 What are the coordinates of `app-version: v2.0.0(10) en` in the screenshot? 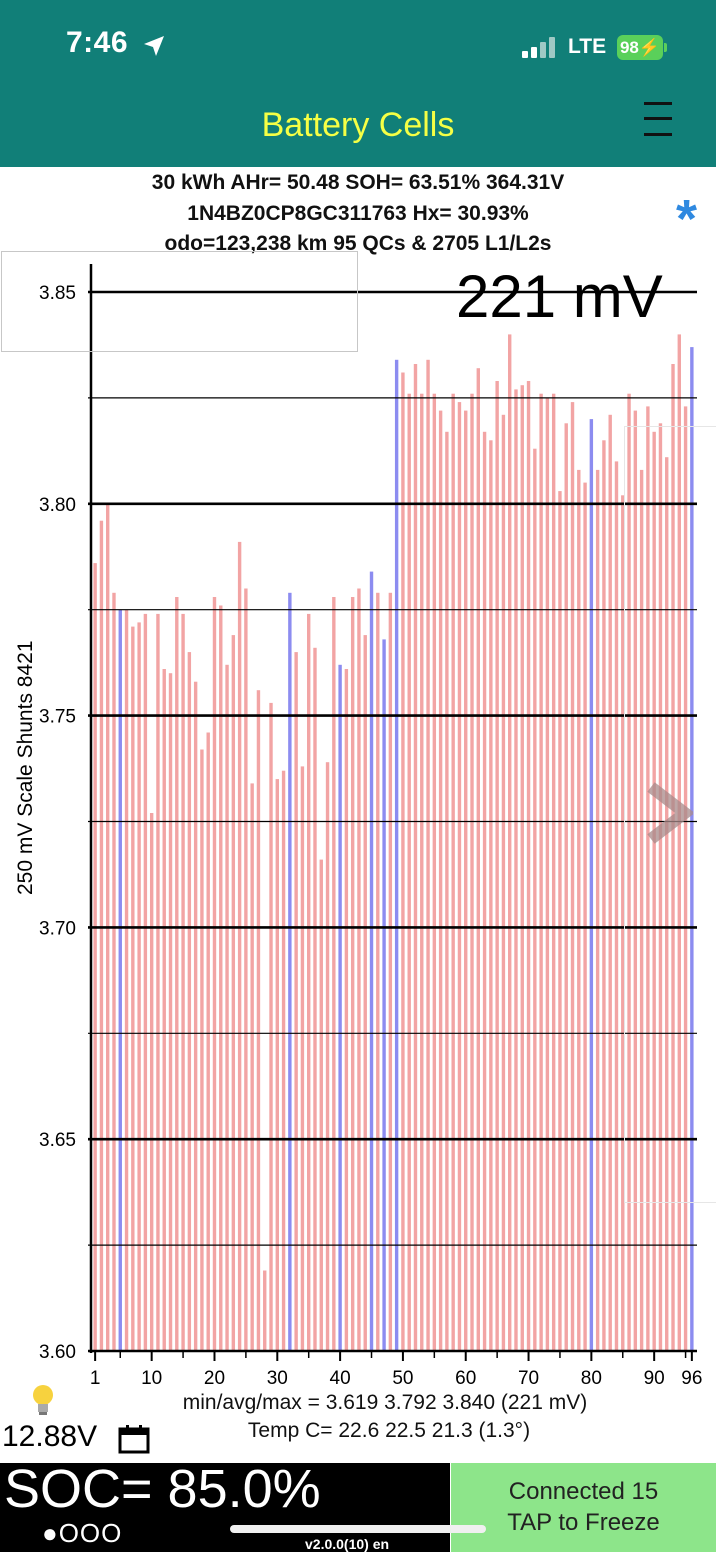 It's located at (347, 1544).